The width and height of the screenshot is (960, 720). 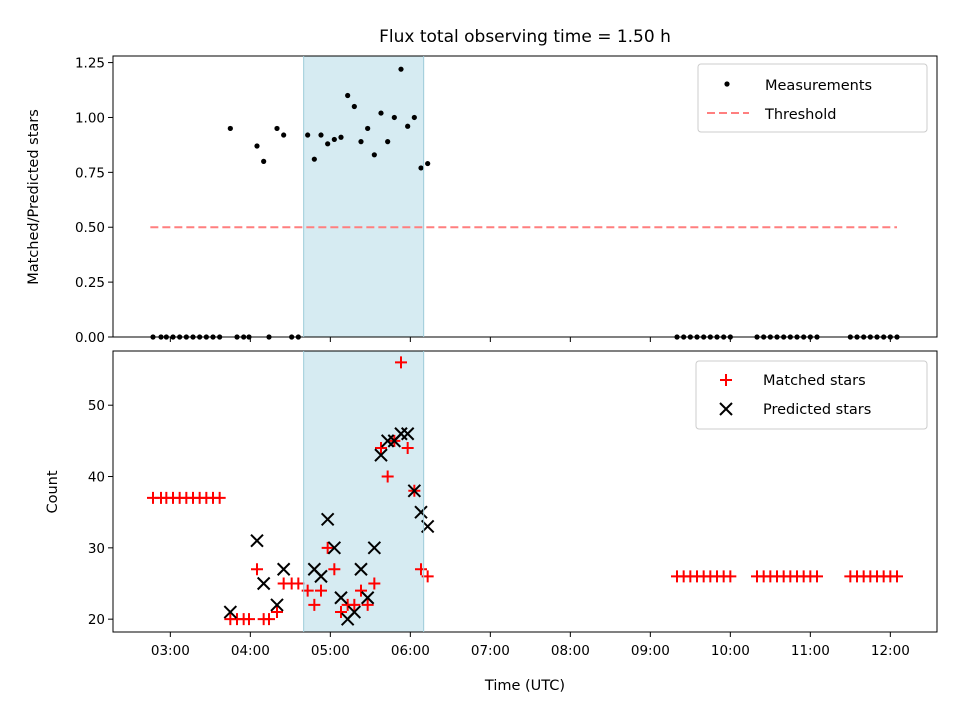 I want to click on observing-window-shade-lower, so click(x=363, y=491).